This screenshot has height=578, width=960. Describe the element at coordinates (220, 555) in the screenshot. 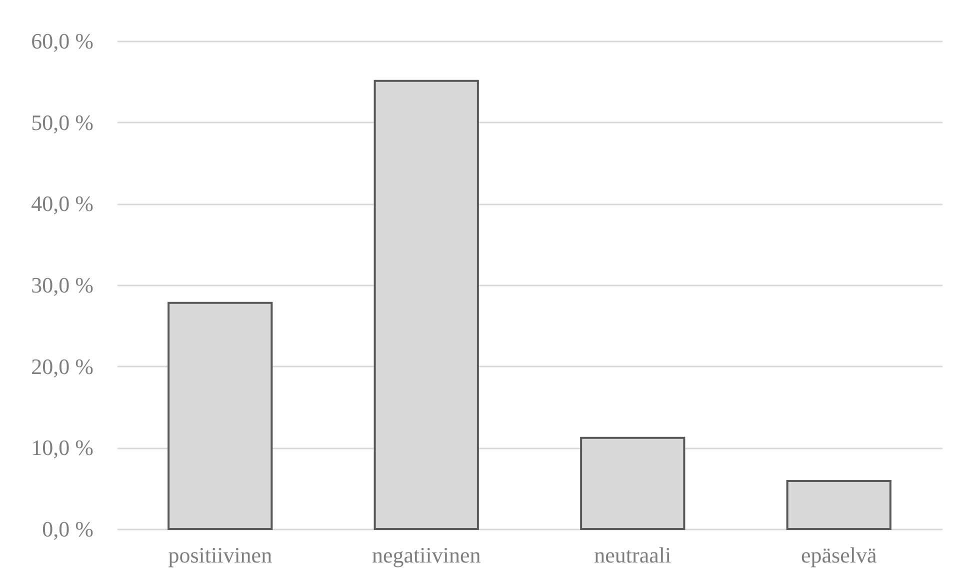

I see `x-tick-label: positiivinen` at that location.